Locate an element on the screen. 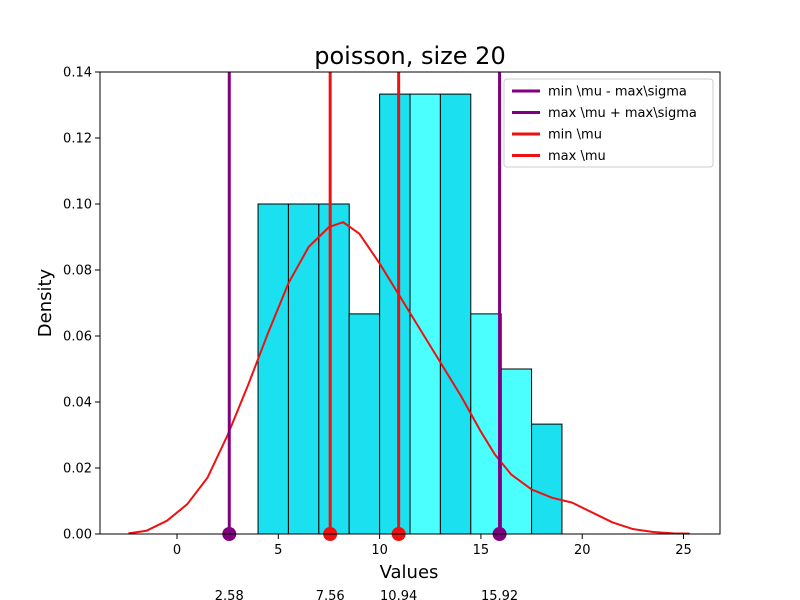 This screenshot has height=600, width=800. legend-entry: min \mu - max\sigma is located at coordinates (617, 92).